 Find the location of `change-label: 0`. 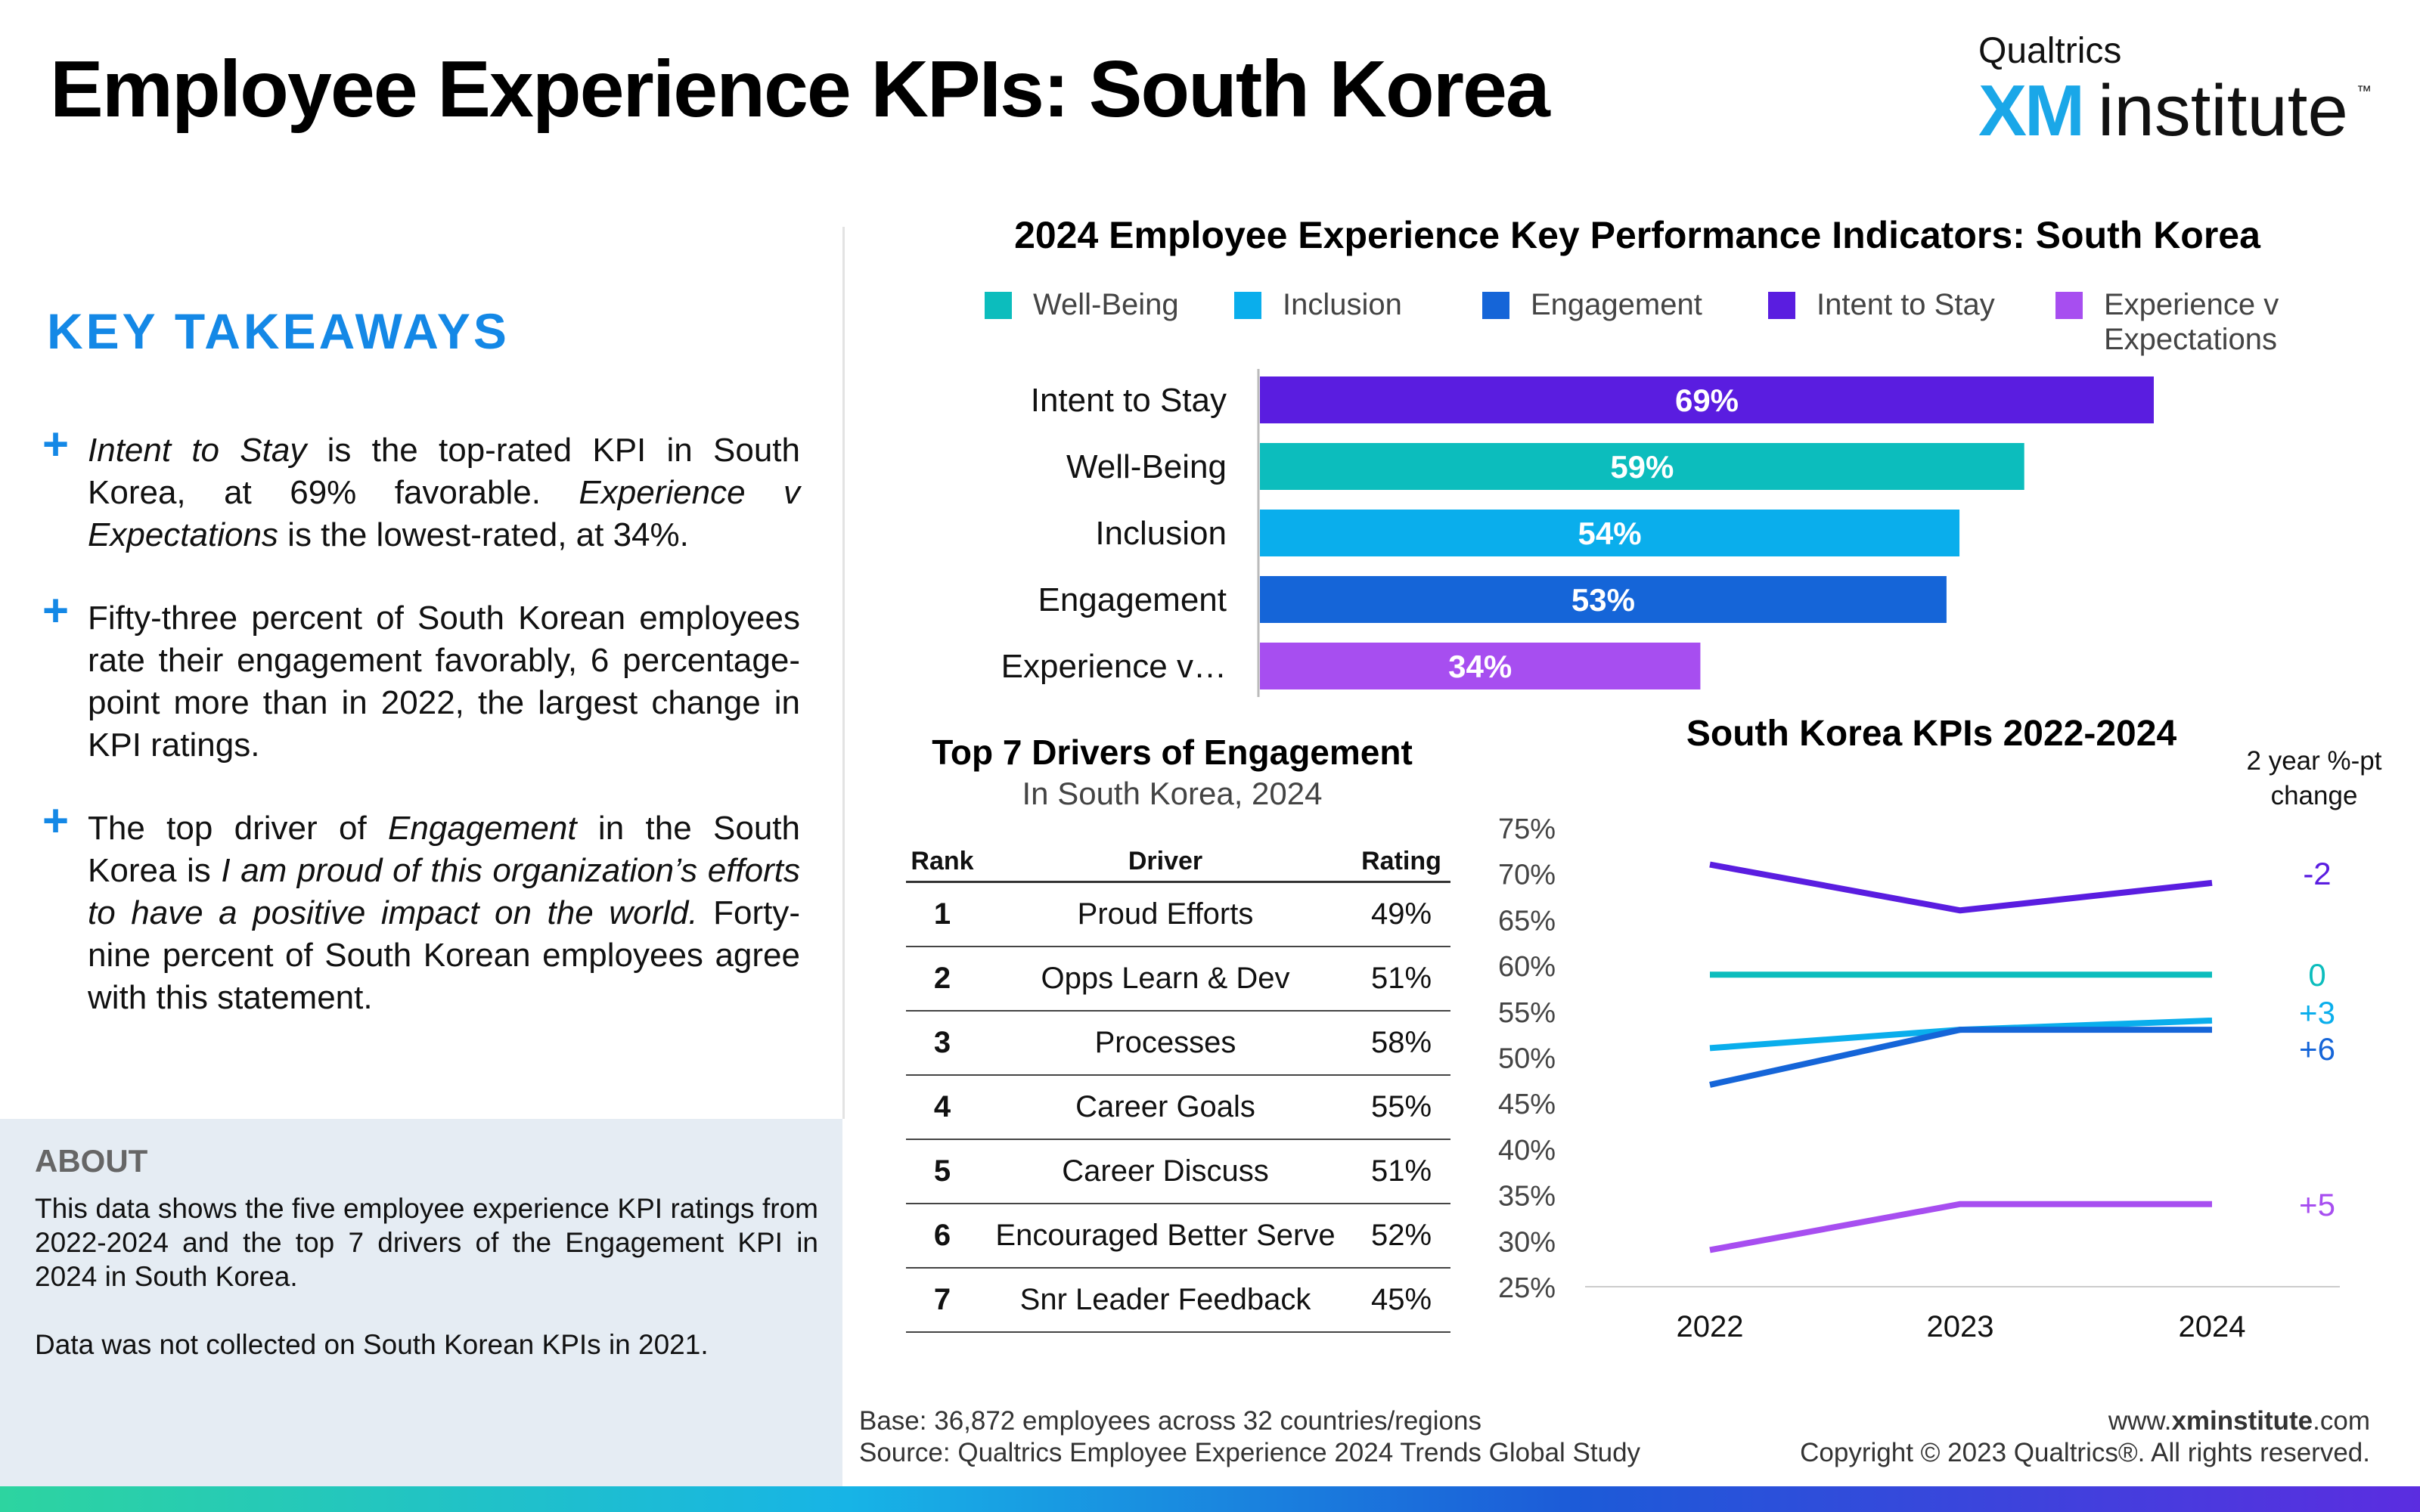

change-label: 0 is located at coordinates (2316, 975).